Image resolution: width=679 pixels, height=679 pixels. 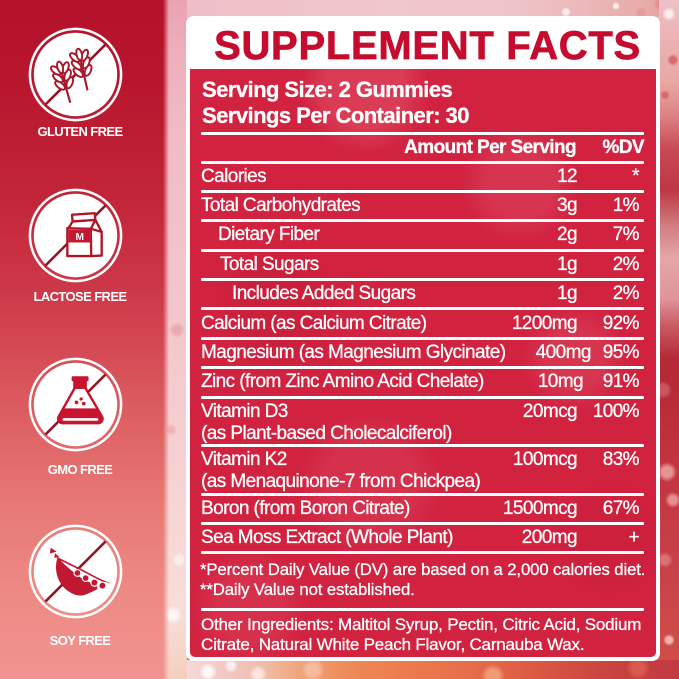 I want to click on svg-text: M, so click(x=79, y=236).